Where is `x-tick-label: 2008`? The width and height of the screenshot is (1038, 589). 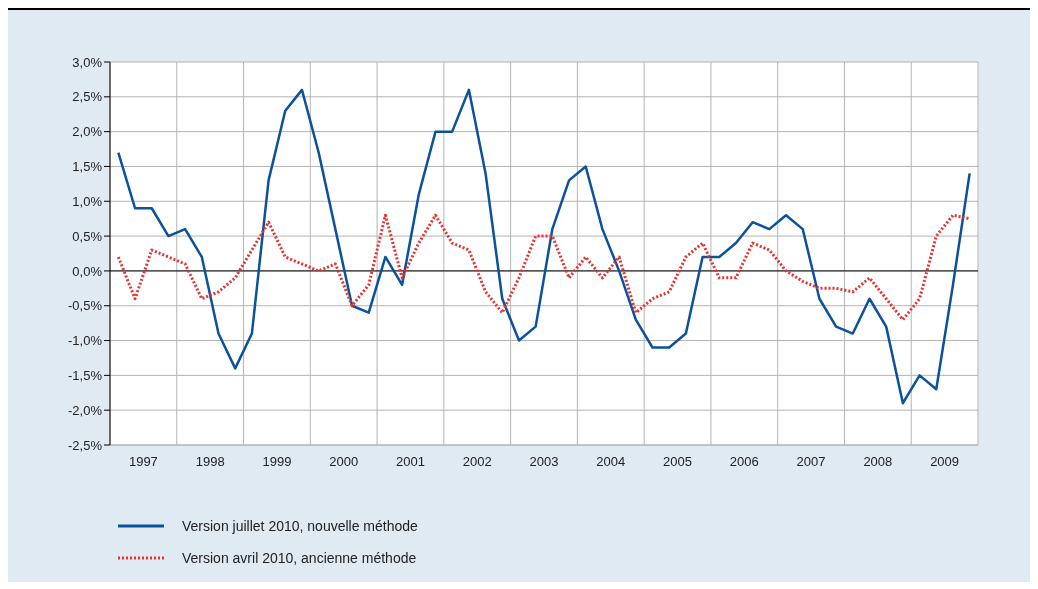
x-tick-label: 2008 is located at coordinates (878, 462).